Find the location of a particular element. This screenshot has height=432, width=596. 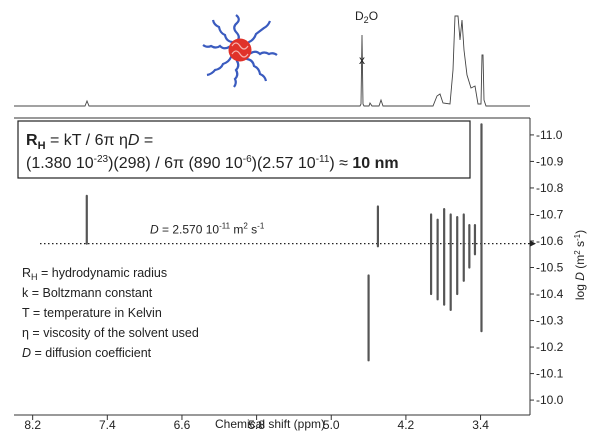

y-tick-label: -11.0 is located at coordinates (549, 135).